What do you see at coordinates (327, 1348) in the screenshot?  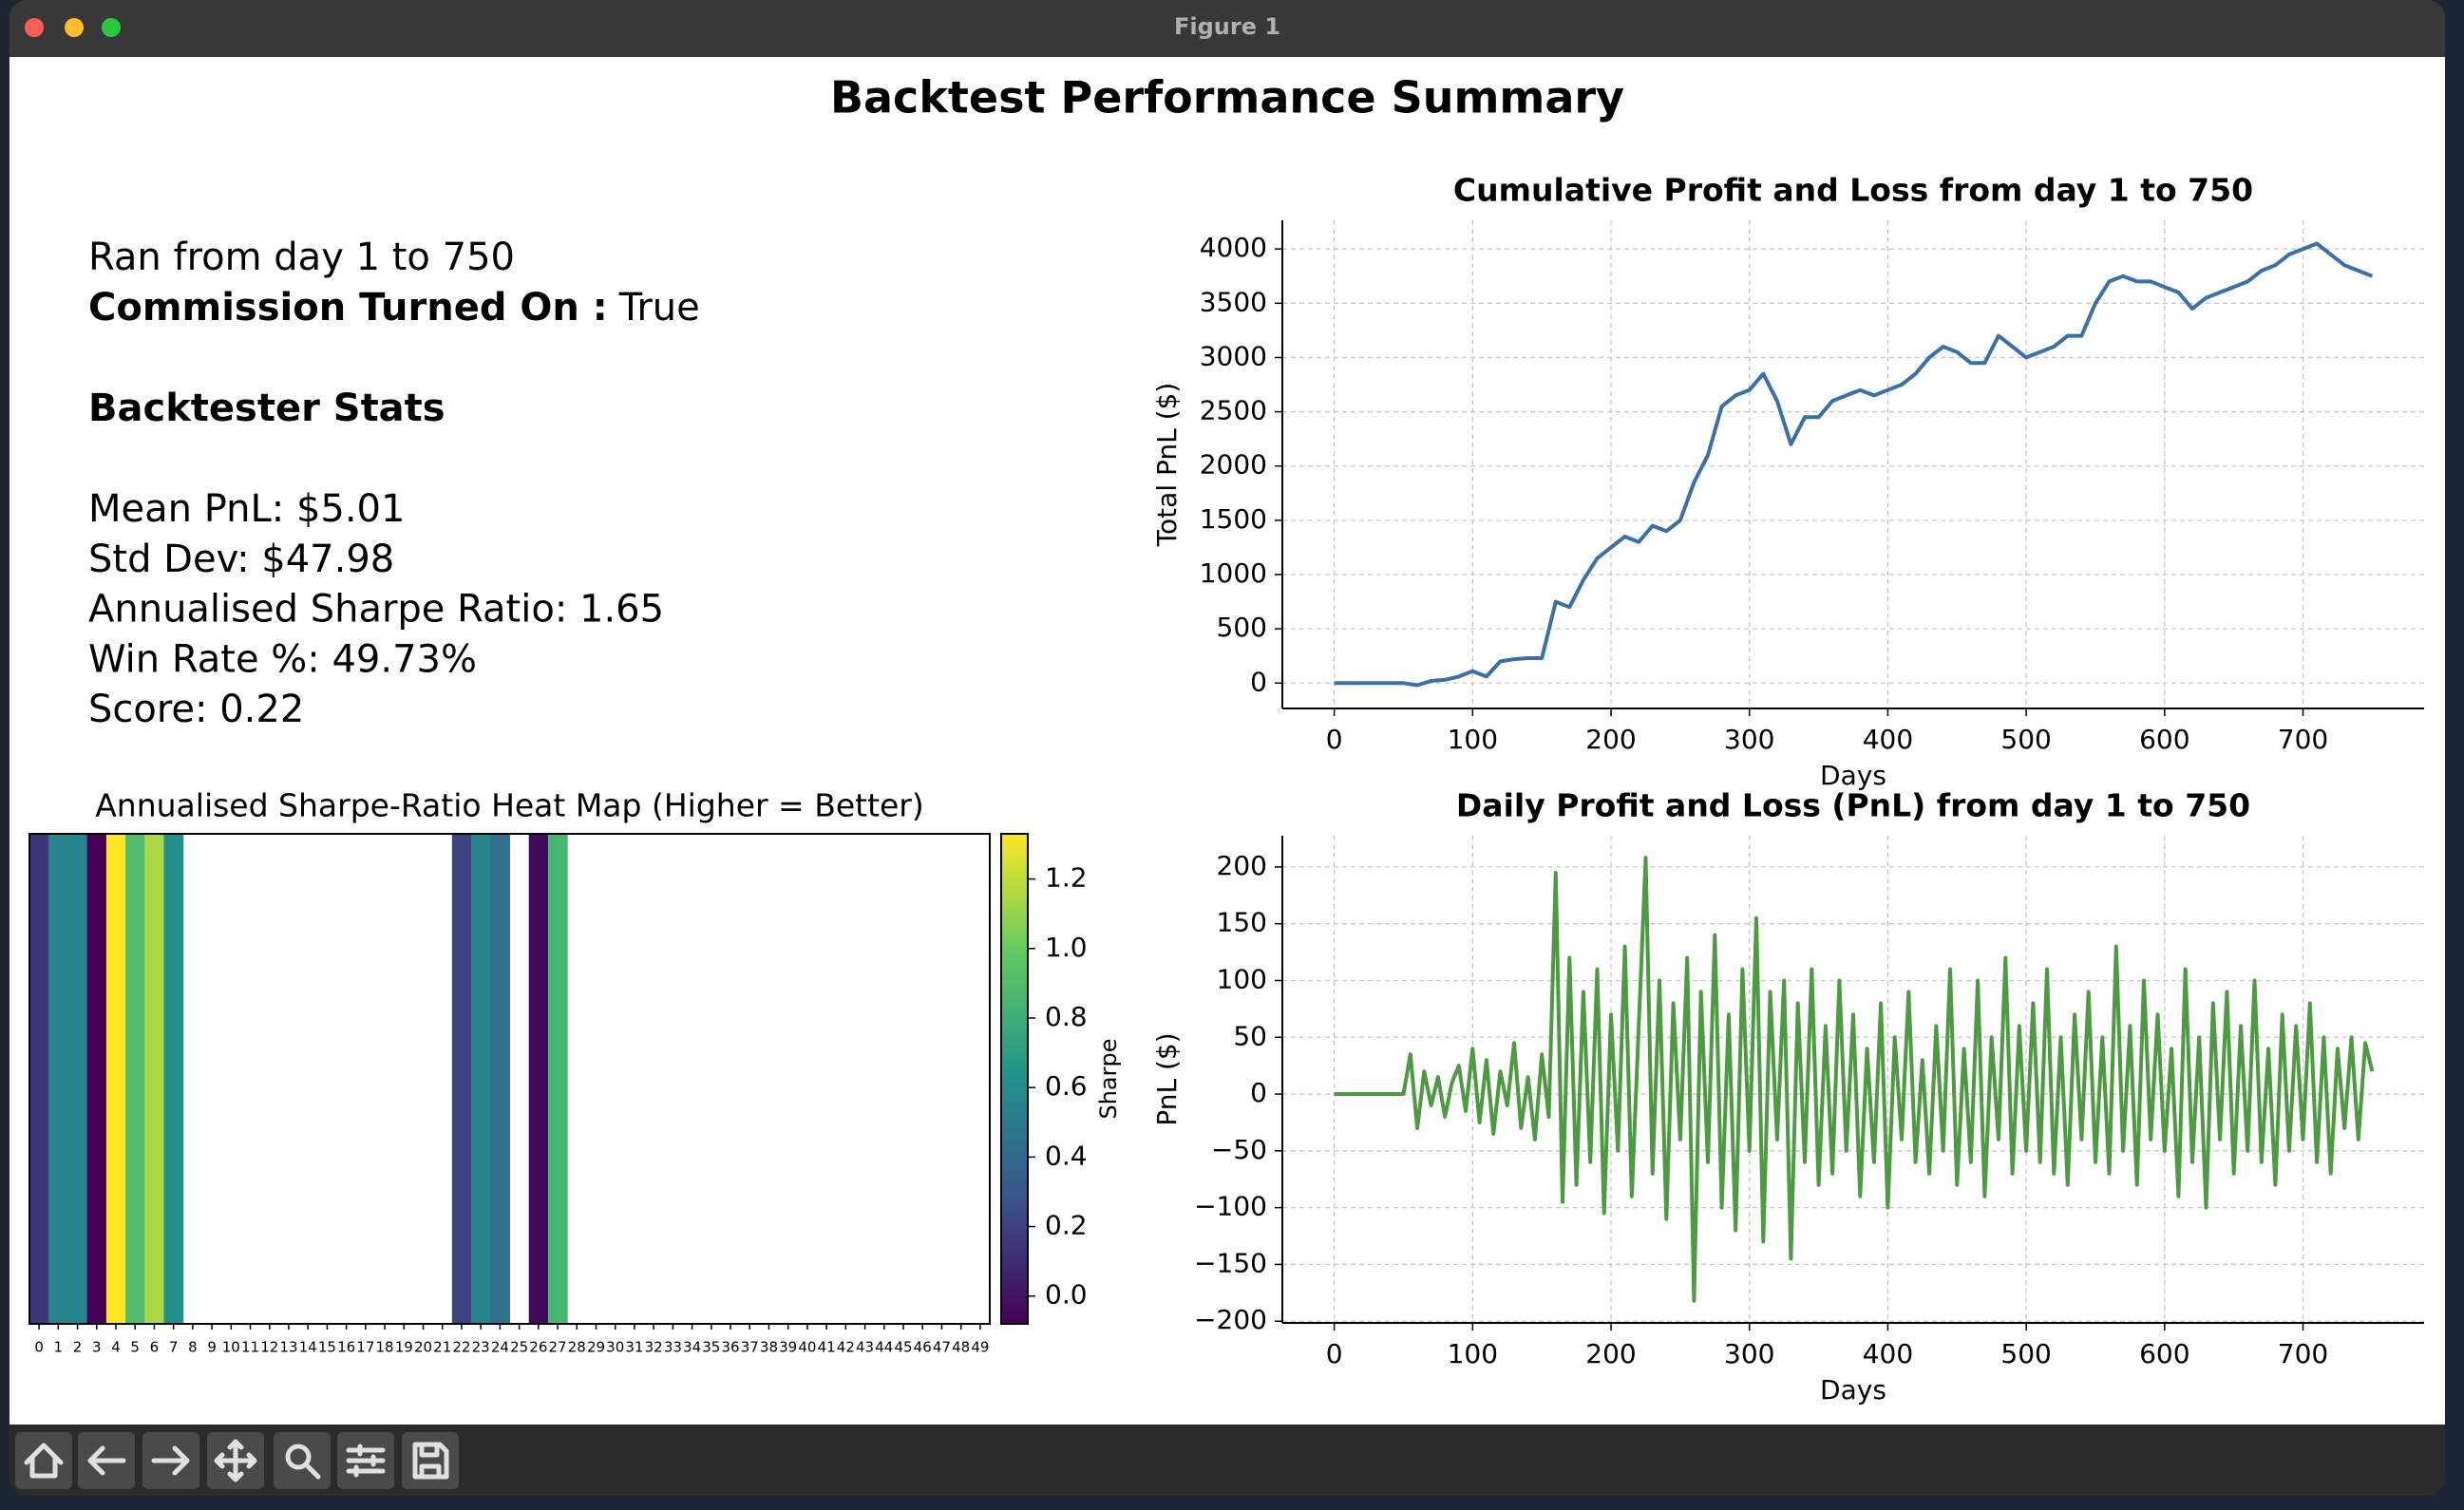 I see `x-tick-label: 15` at bounding box center [327, 1348].